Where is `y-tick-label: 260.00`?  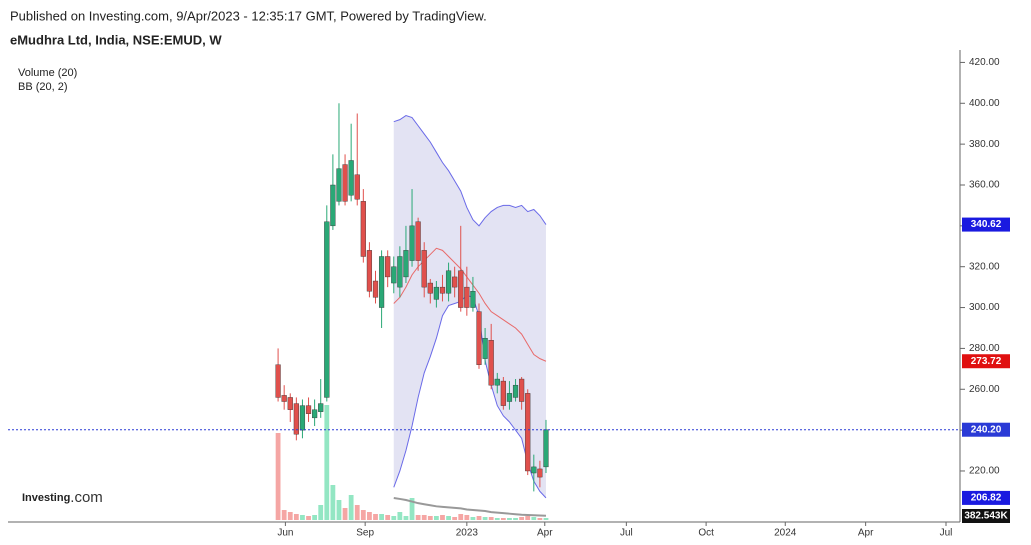
y-tick-label: 260.00 is located at coordinates (984, 389).